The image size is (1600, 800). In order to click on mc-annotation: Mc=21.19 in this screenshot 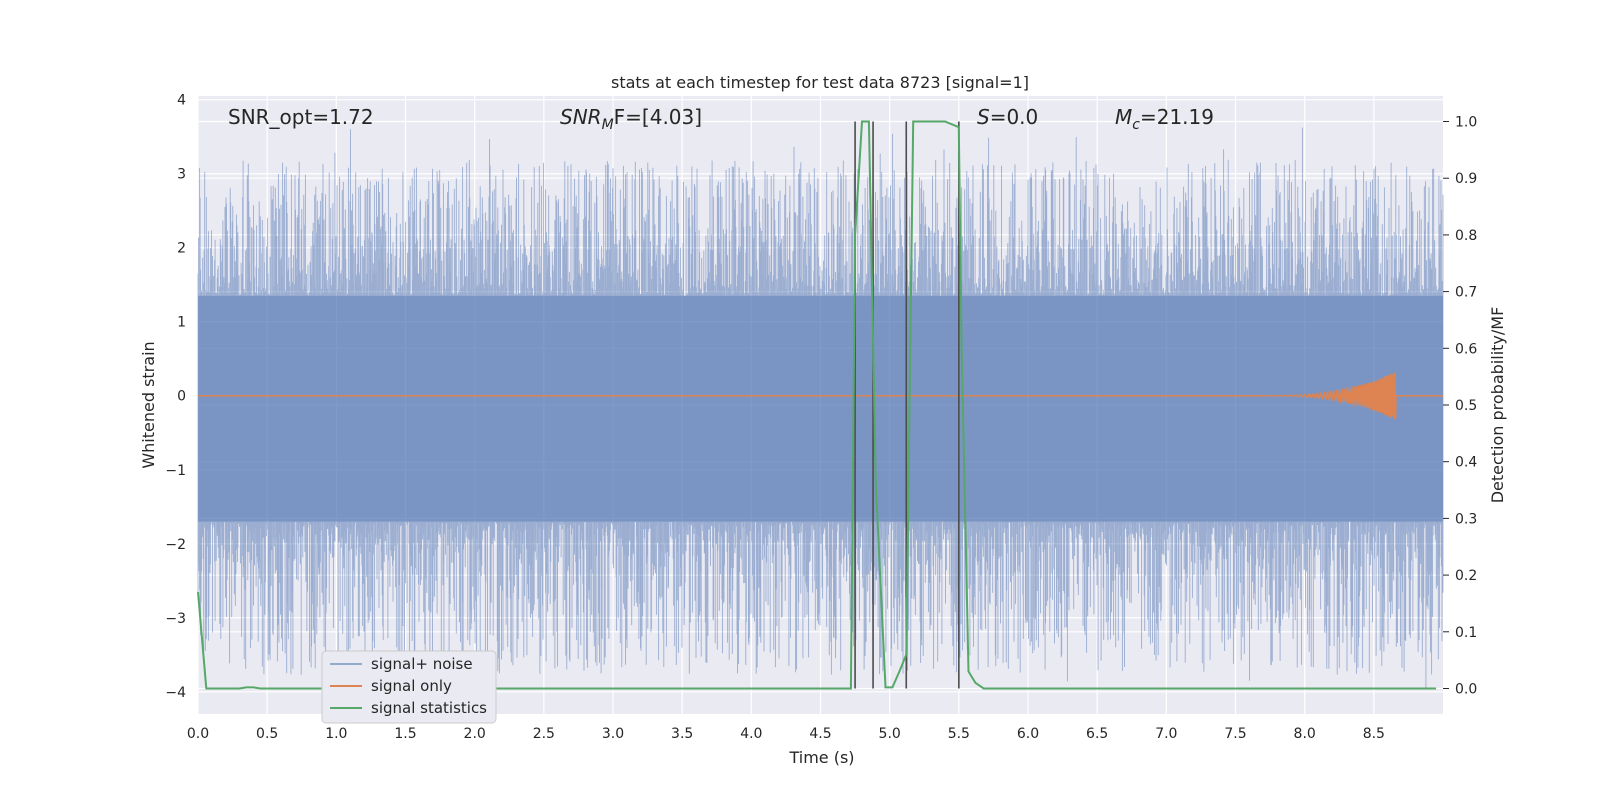, I will do `click(1164, 119)`.